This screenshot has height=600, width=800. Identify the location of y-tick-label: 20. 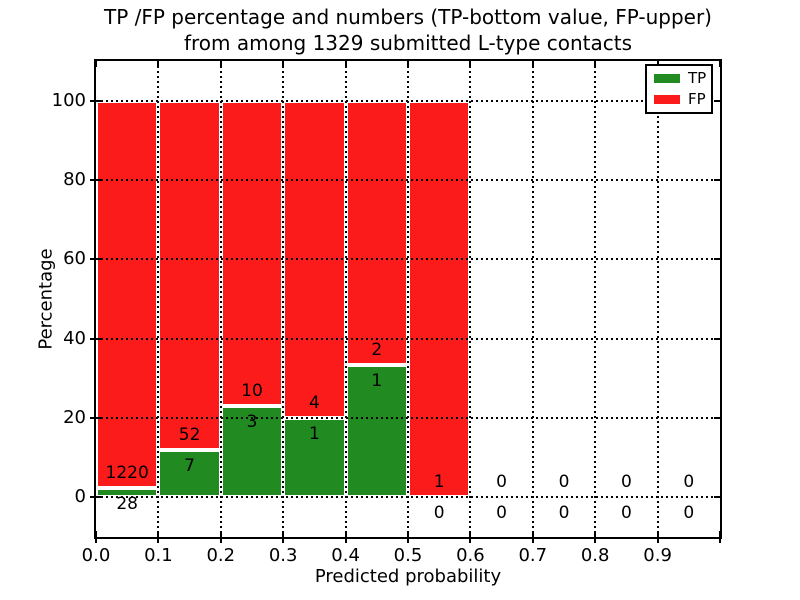
(74, 417).